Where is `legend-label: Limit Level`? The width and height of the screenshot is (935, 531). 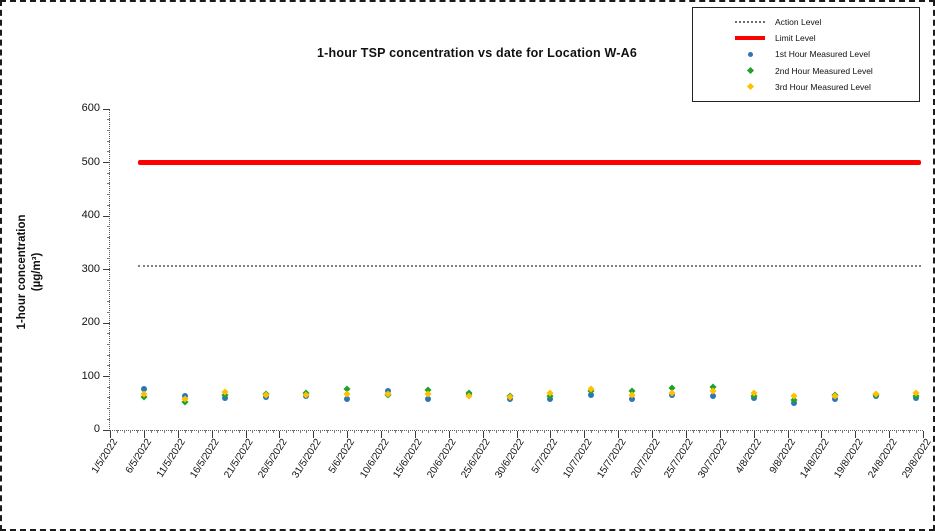
legend-label: Limit Level is located at coordinates (795, 38).